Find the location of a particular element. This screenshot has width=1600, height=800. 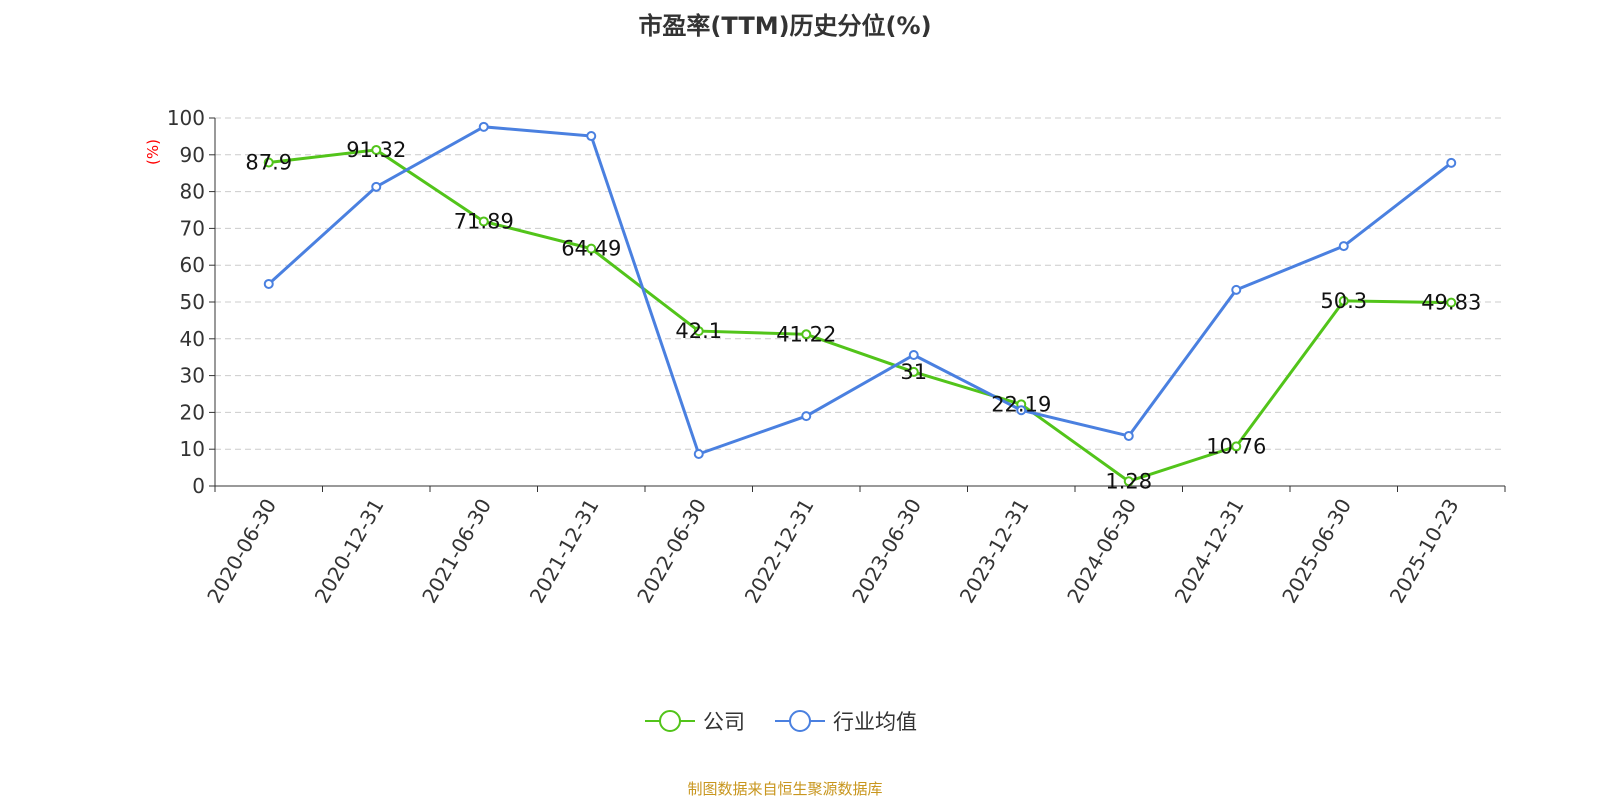

x-tick-label: 2025-10-23 is located at coordinates (1424, 551).